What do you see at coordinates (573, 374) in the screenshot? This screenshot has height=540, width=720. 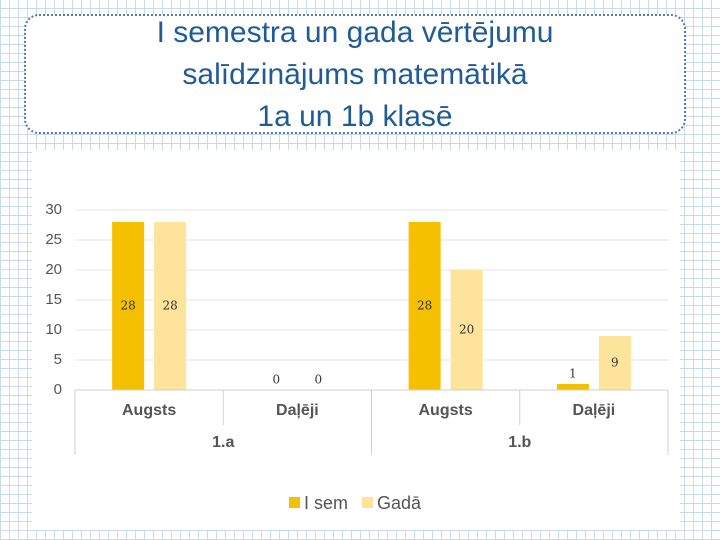 I see `value-label: 1` at bounding box center [573, 374].